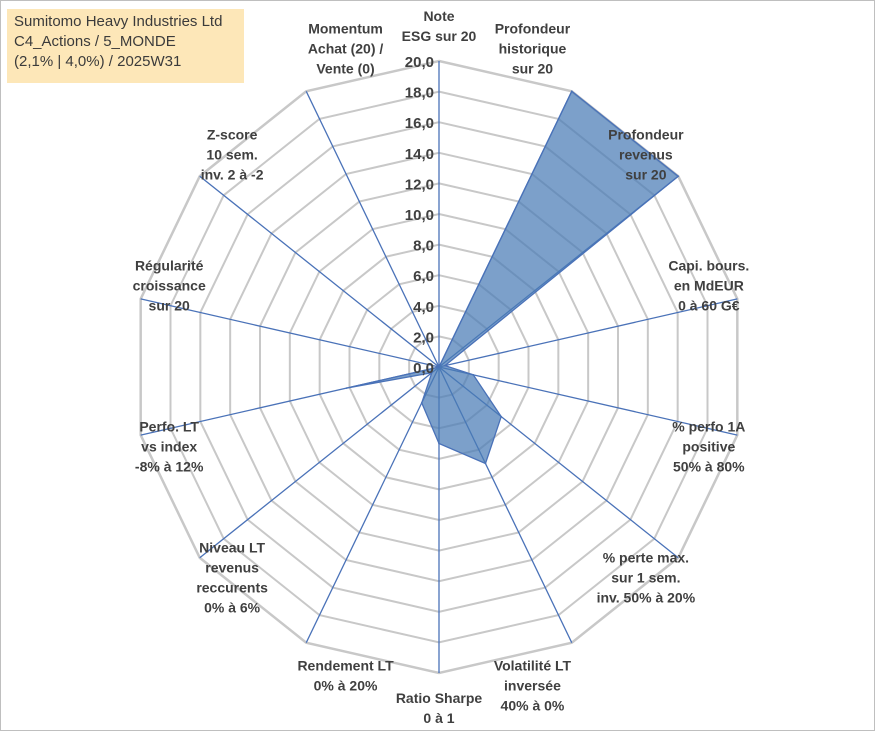 Image resolution: width=875 pixels, height=731 pixels. I want to click on radar-tick-labels: 0,0 2,0 4,0 6,0 8,0 10,0 12,0 14,0 16,0 18,0 20,0, so click(419, 215).